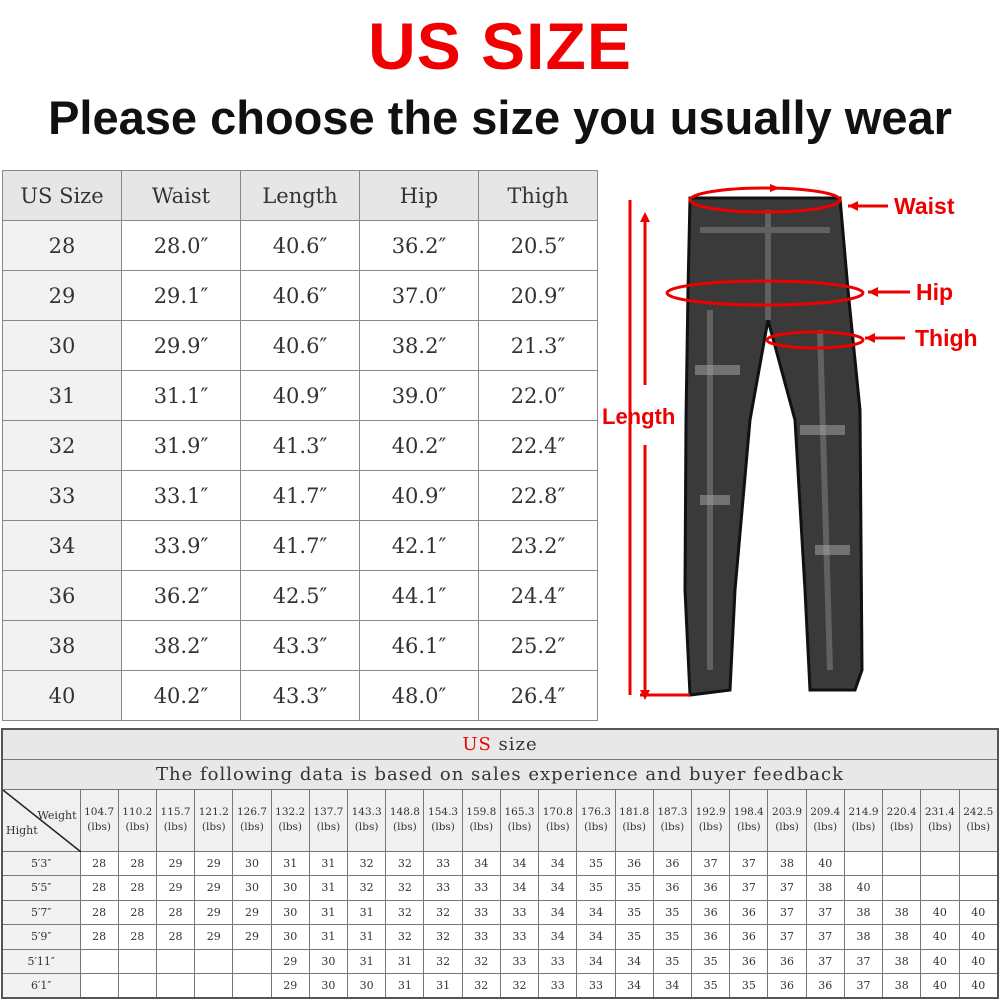 This screenshot has width=1000, height=1000. I want to click on weight-value: 198.4, so click(748, 812).